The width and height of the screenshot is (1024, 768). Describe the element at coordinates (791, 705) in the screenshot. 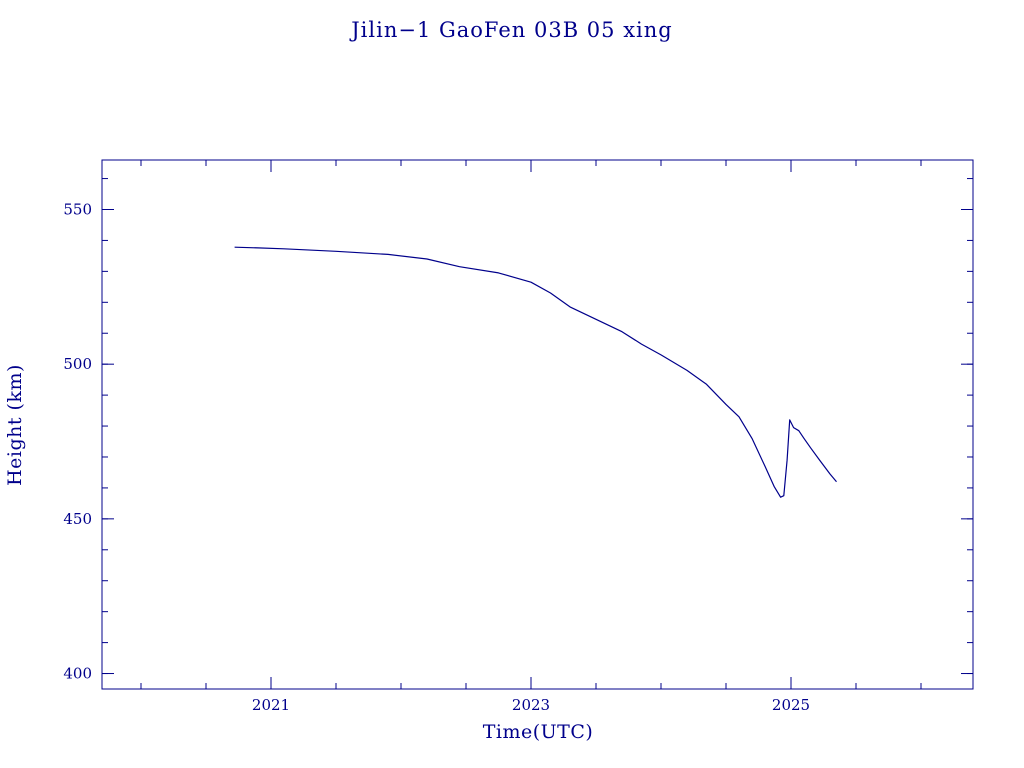

I see `x-tick-label: 2025` at that location.